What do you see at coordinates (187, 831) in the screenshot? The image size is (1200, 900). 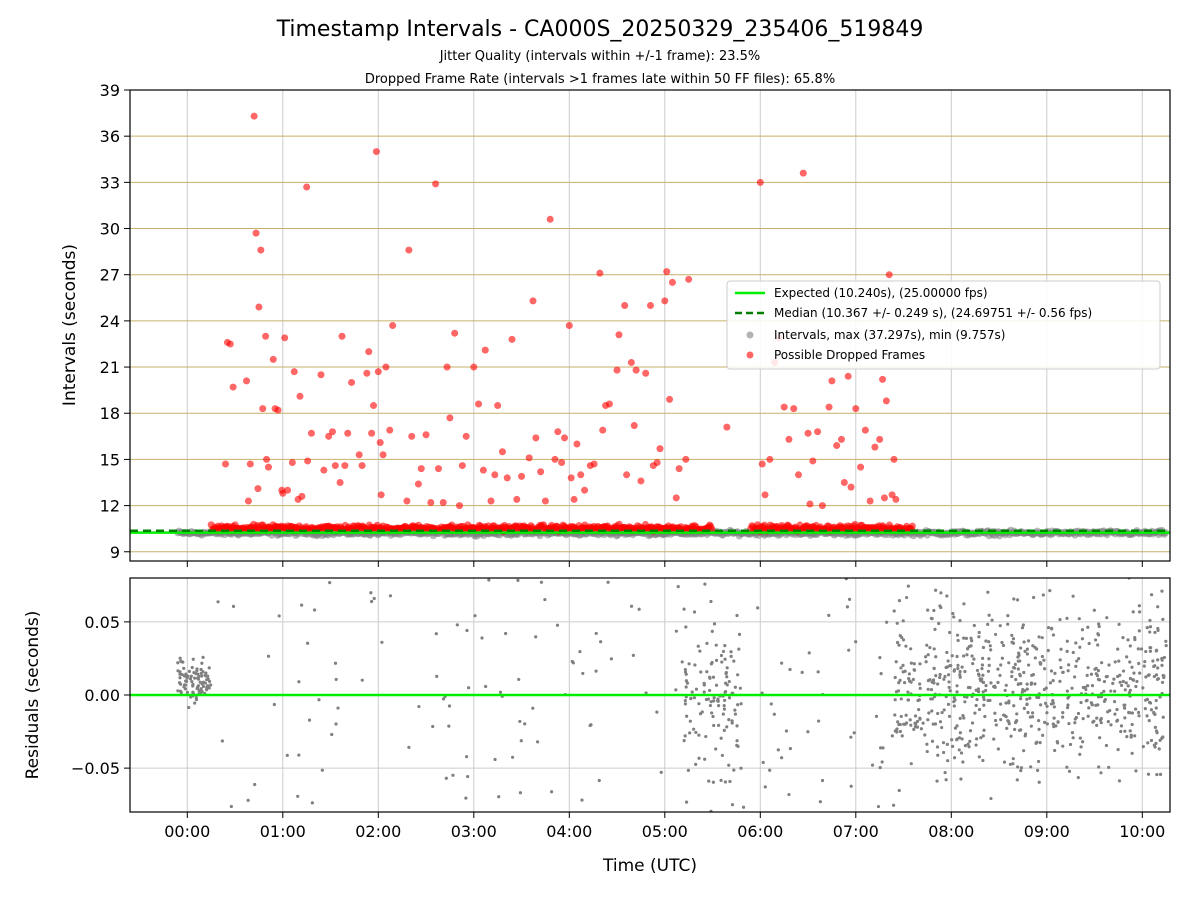 I see `residuals-xtick-label: 00:00` at bounding box center [187, 831].